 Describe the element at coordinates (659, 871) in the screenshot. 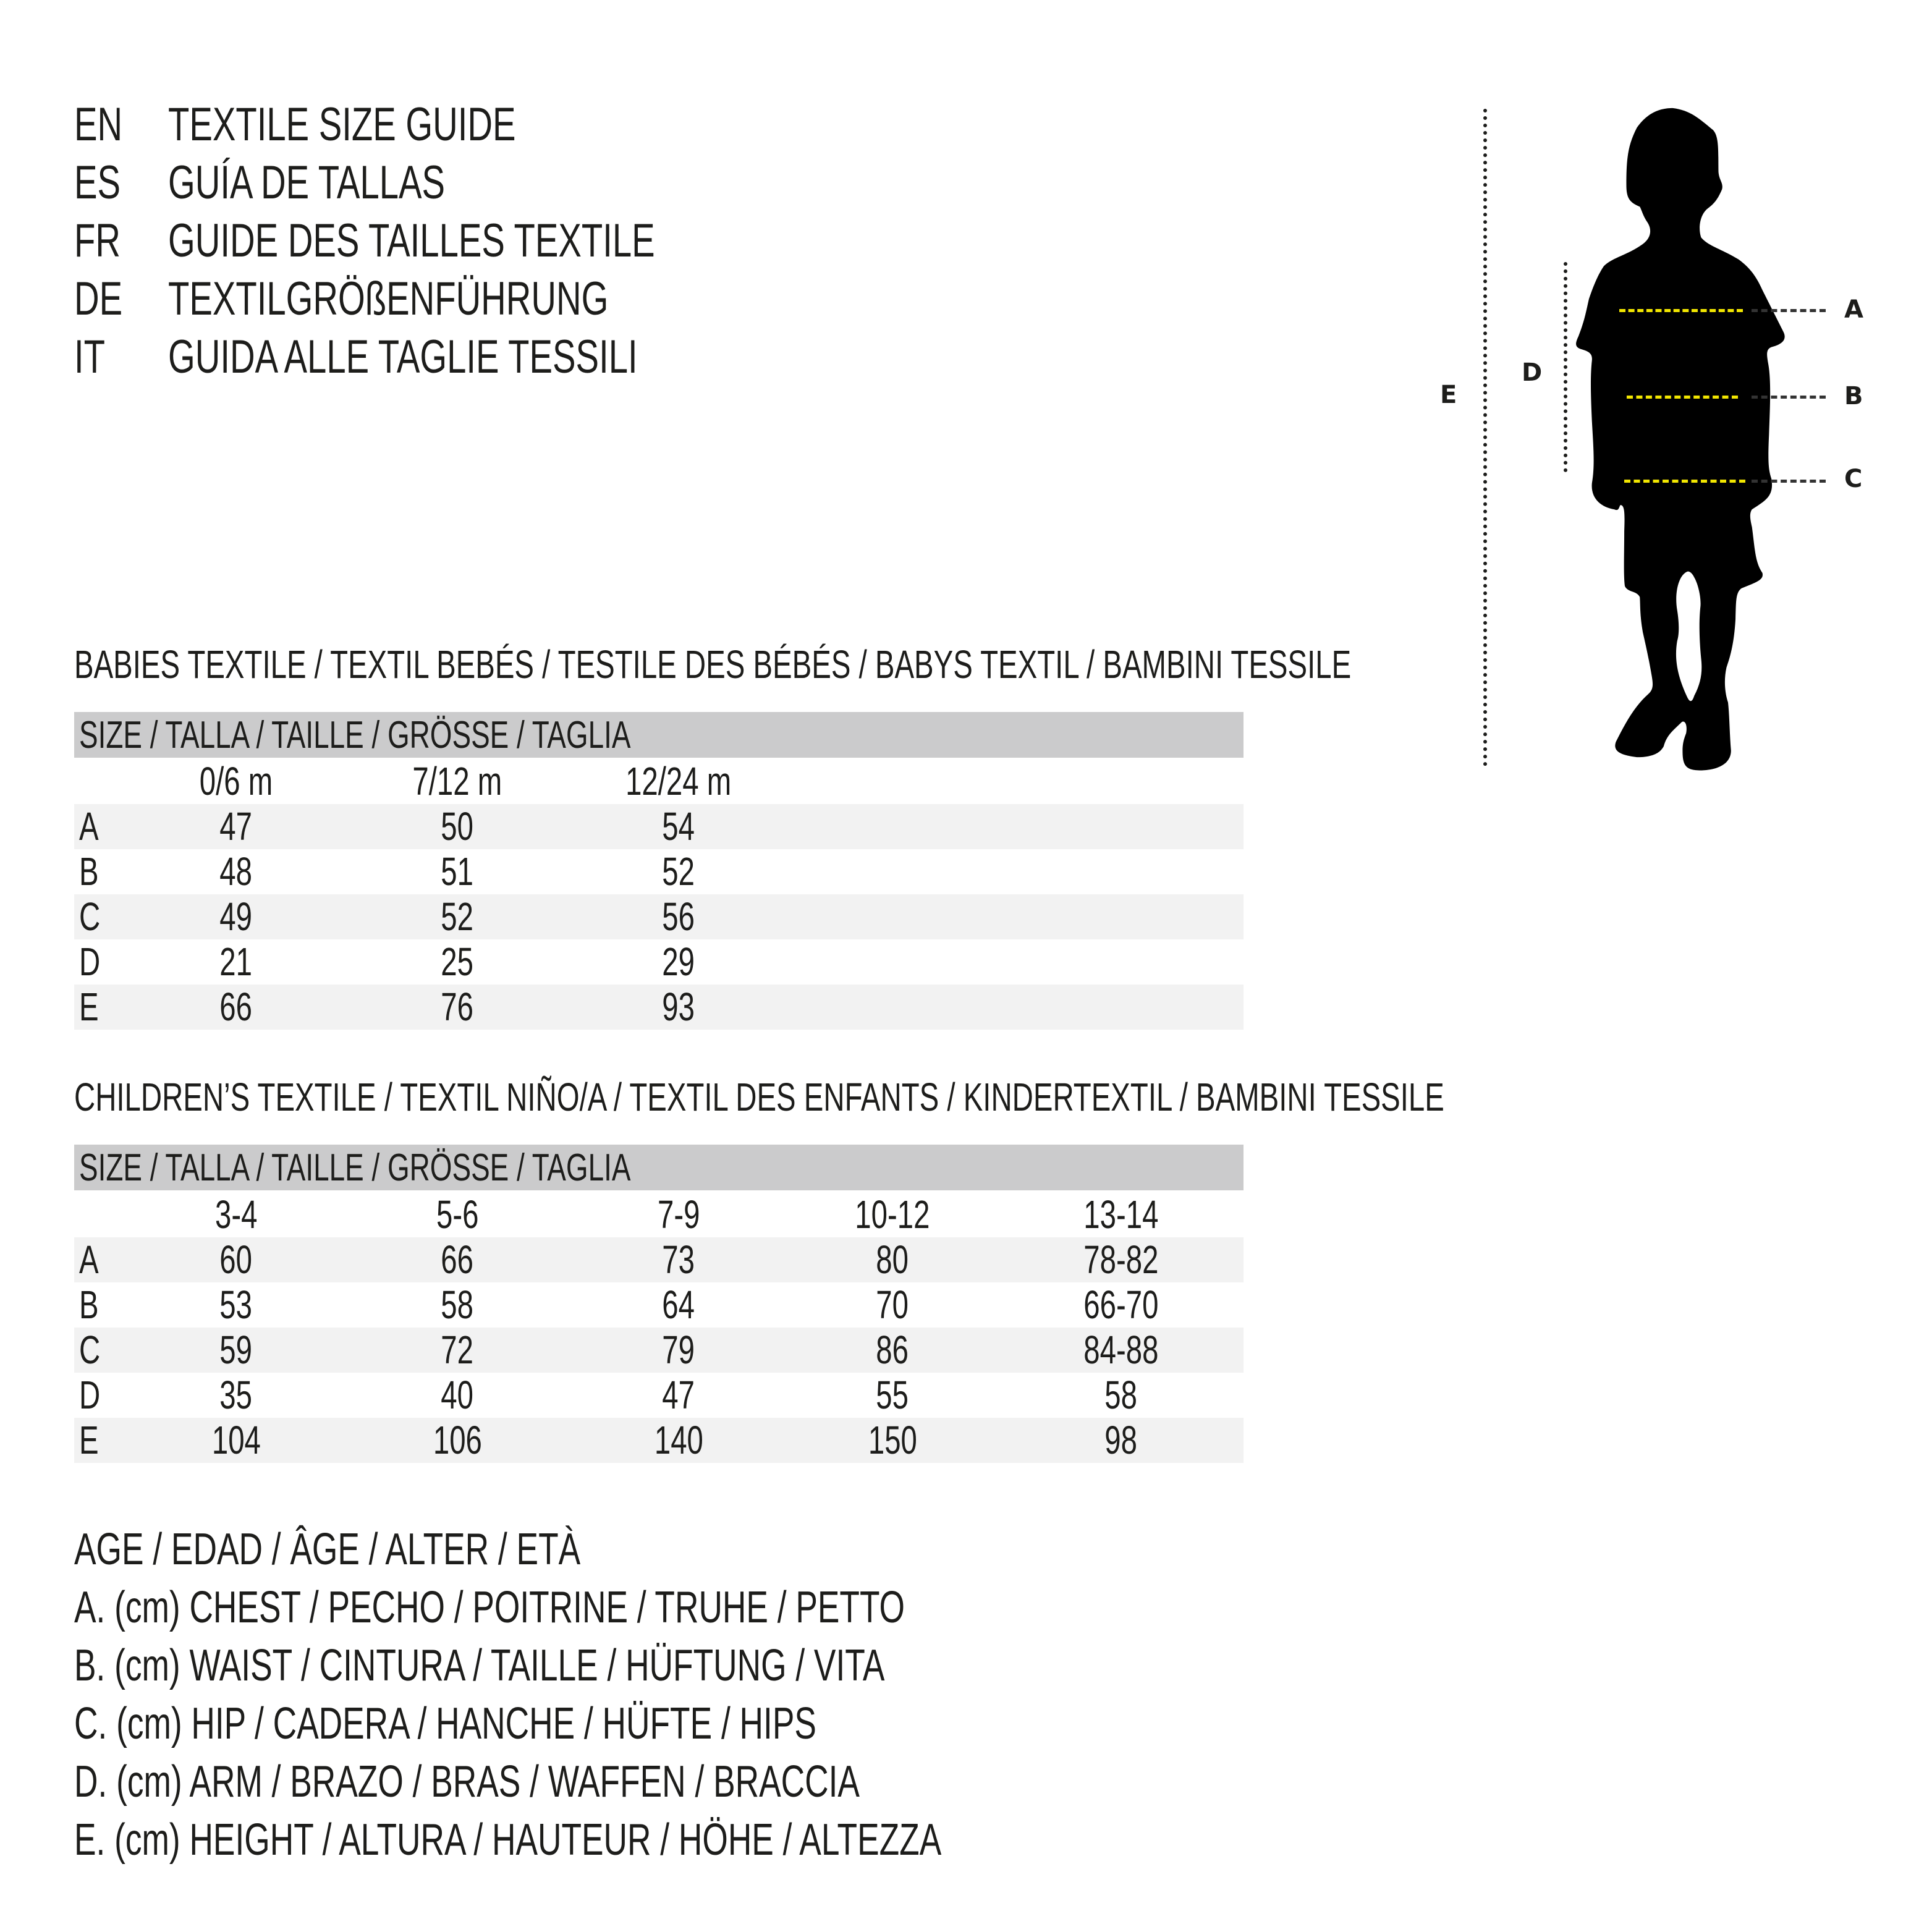

I see `table-row: B 48 51 52` at that location.